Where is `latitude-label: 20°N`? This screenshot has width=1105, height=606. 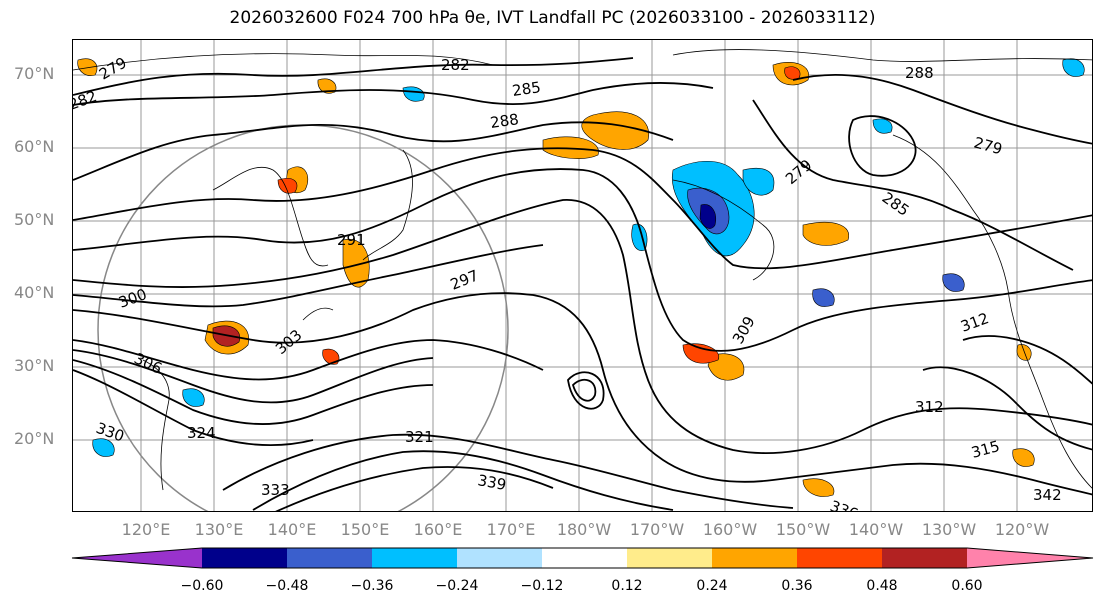
latitude-label: 20°N is located at coordinates (34, 438).